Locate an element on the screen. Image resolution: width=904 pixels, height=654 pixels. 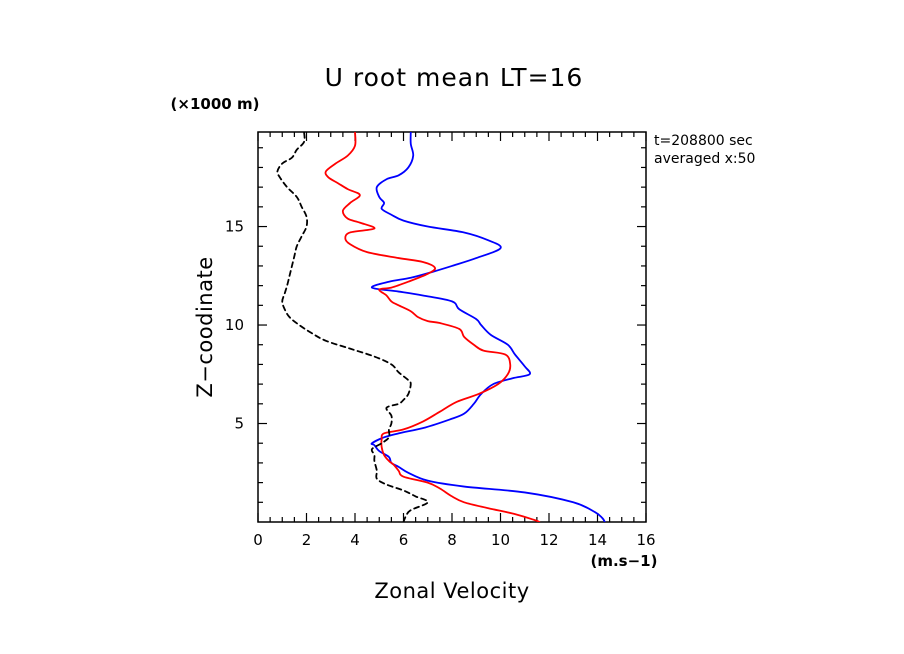
x-tick-label: 0 is located at coordinates (258, 540).